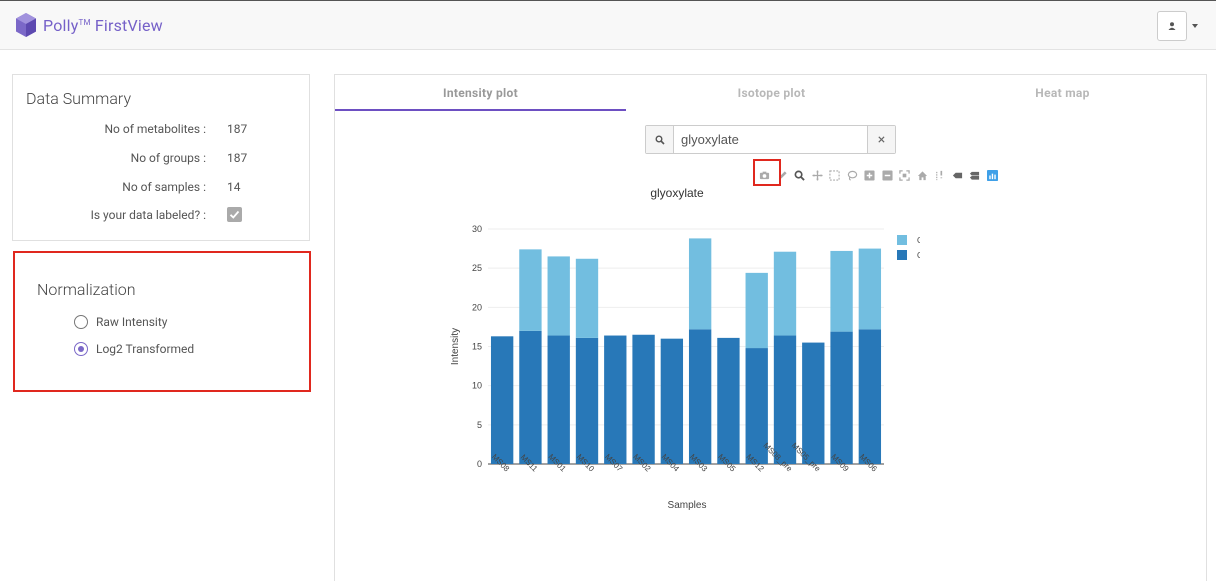 This screenshot has height=581, width=1216. I want to click on spike-icon, so click(940, 175).